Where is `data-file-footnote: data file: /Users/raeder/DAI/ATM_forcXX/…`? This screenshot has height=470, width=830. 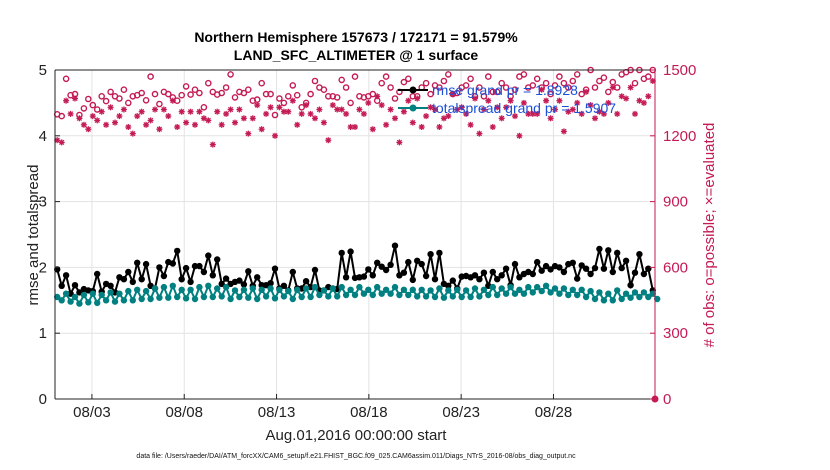
data-file-footnote: data file: /Users/raeder/DAI/ATM_forcXX/… is located at coordinates (356, 456).